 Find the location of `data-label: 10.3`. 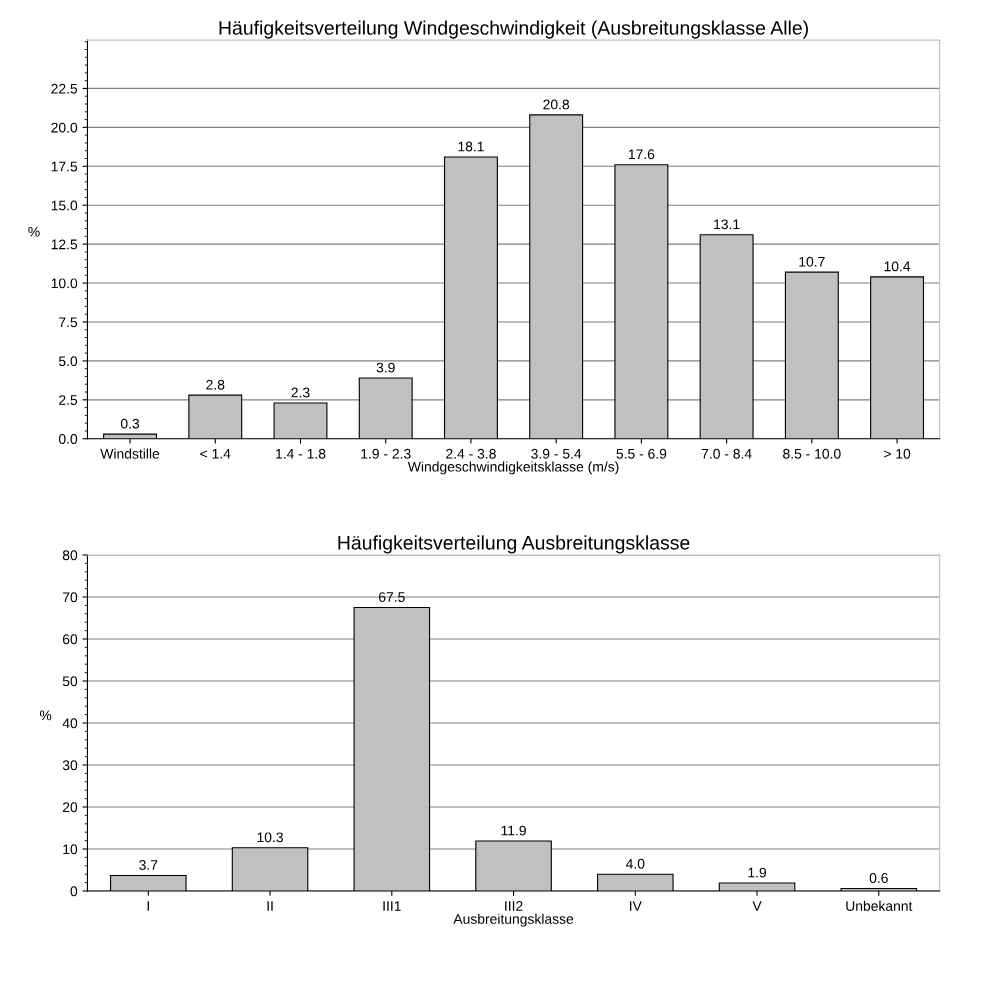

data-label: 10.3 is located at coordinates (270, 837).